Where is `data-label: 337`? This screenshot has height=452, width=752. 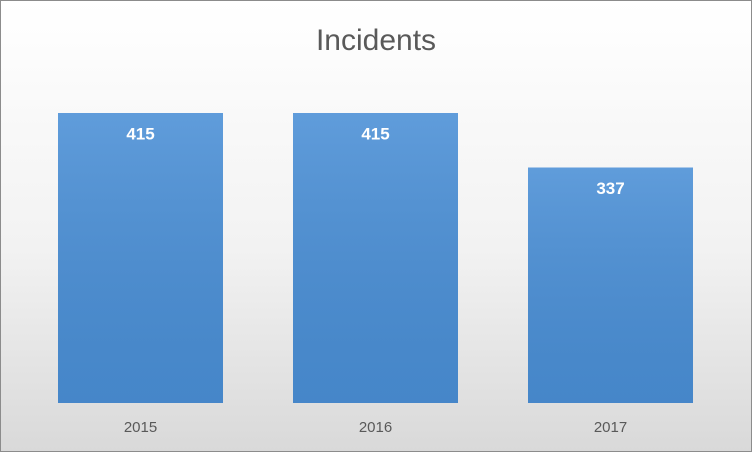
data-label: 337 is located at coordinates (610, 188).